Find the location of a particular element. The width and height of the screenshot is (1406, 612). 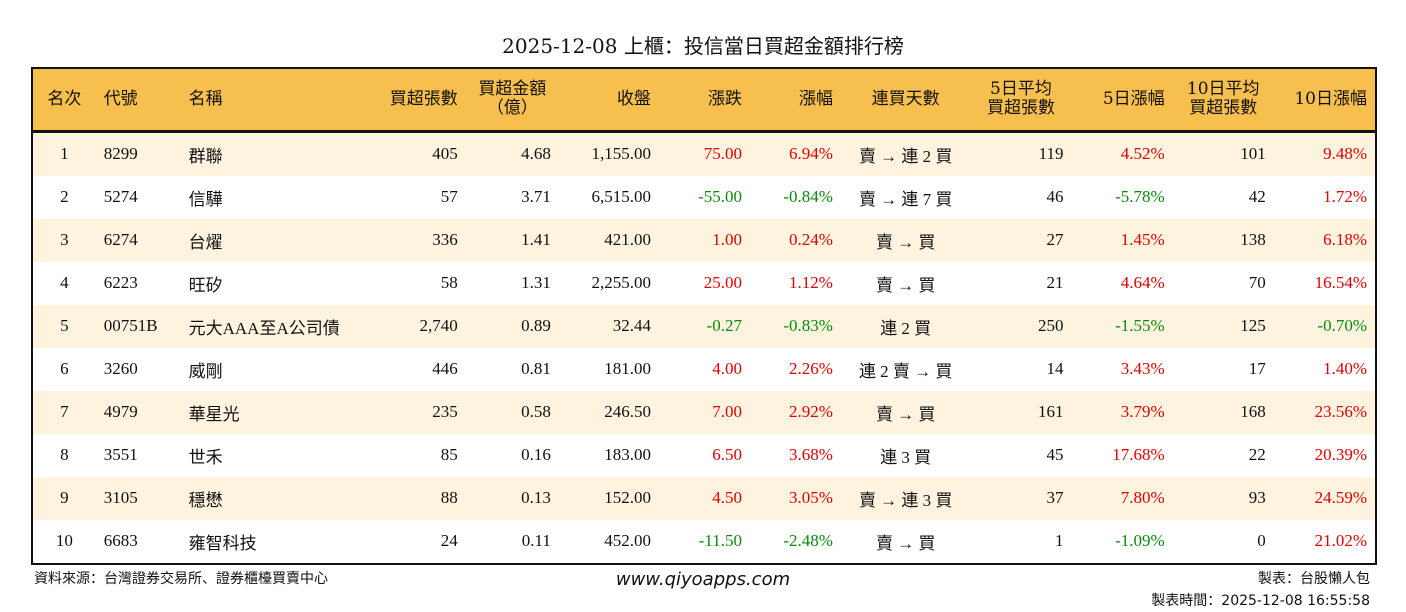

cell-code: 8299 is located at coordinates (120, 153).